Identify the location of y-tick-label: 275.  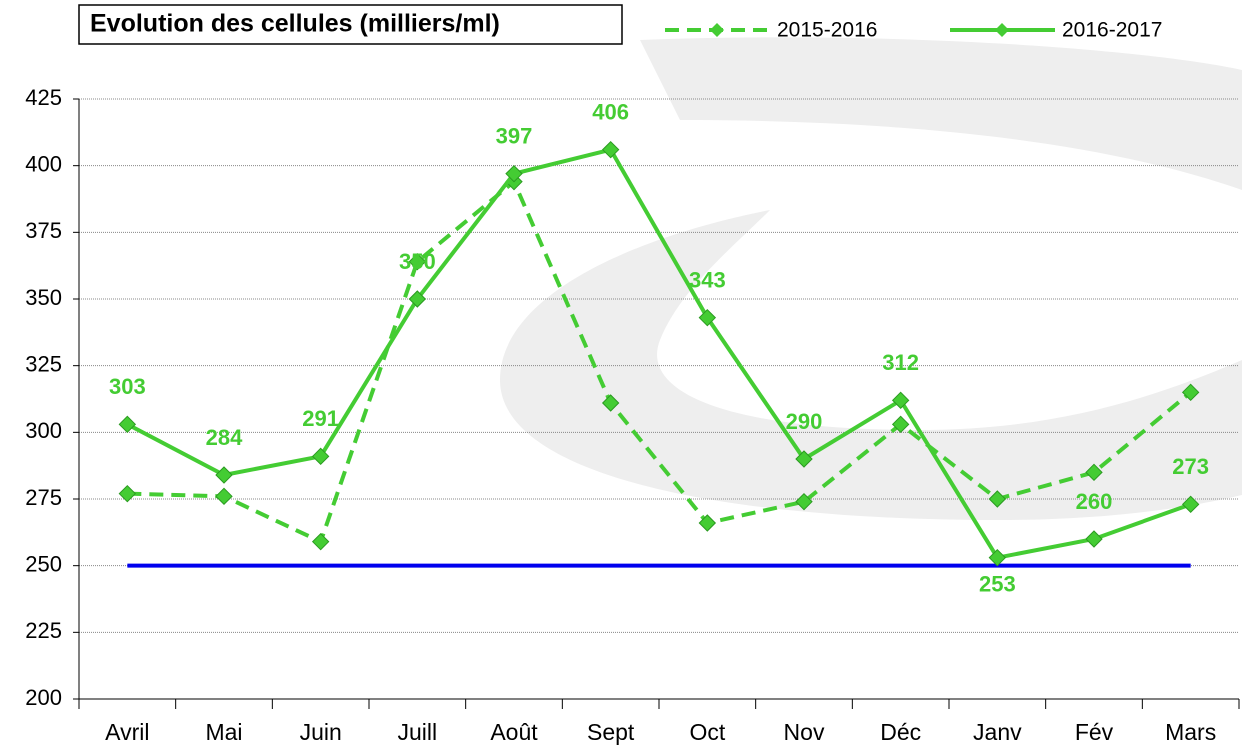
(43, 497).